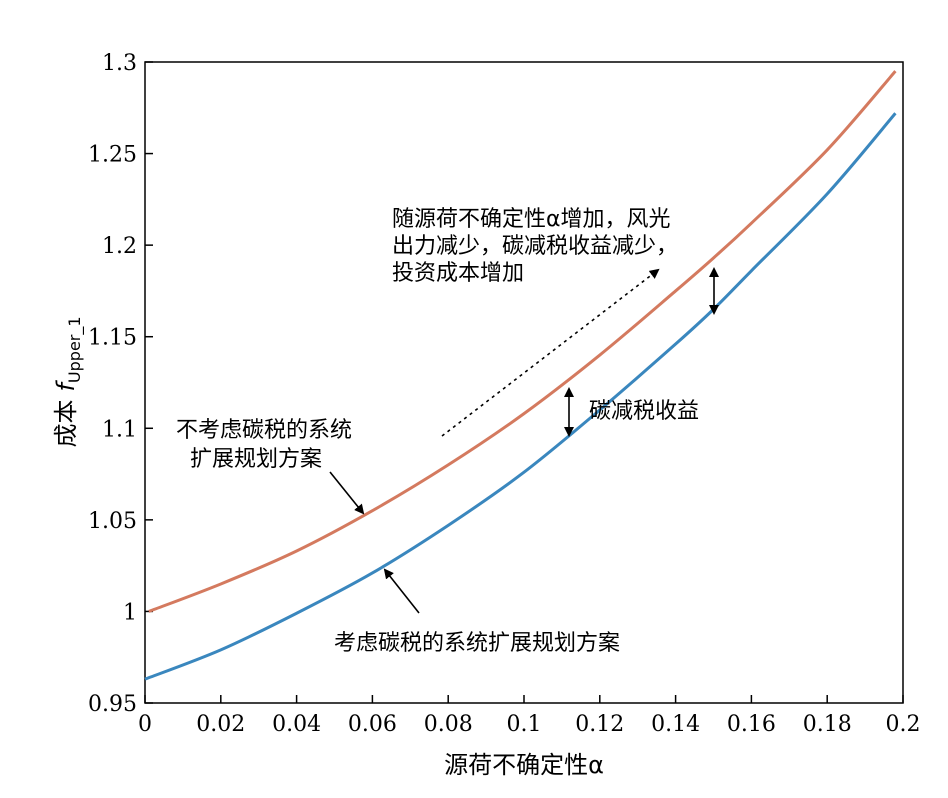  Describe the element at coordinates (264, 430) in the screenshot. I see `upper-series-label-line1: 不考虑碳税的系统` at that location.